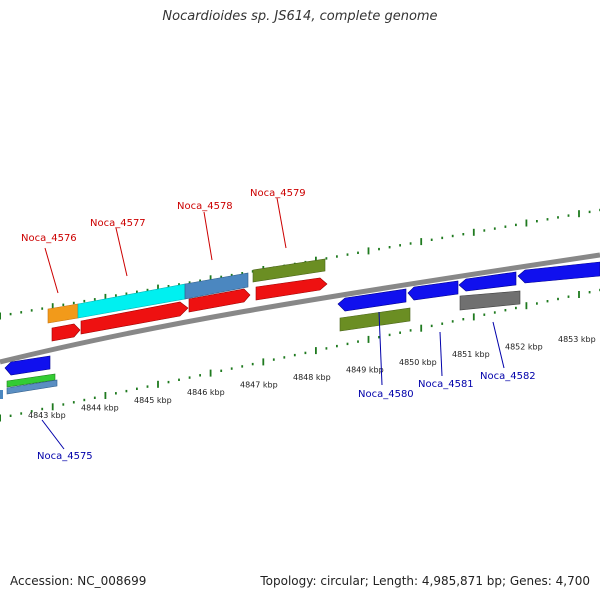 The height and width of the screenshot is (600, 600). Describe the element at coordinates (386, 394) in the screenshot. I see `gene-label-noca-4580: Noca_4580` at that location.